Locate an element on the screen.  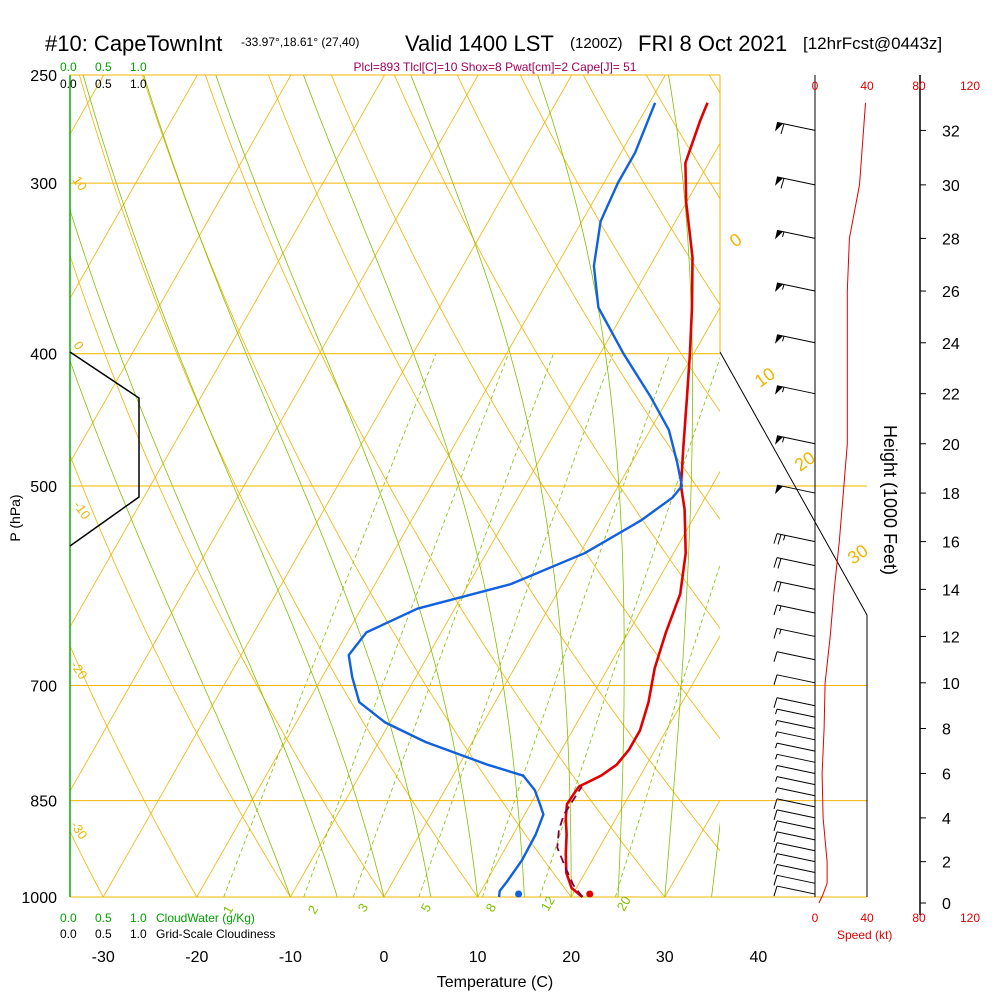
height-axis-label: Height (1000 Feet) is located at coordinates (890, 500).